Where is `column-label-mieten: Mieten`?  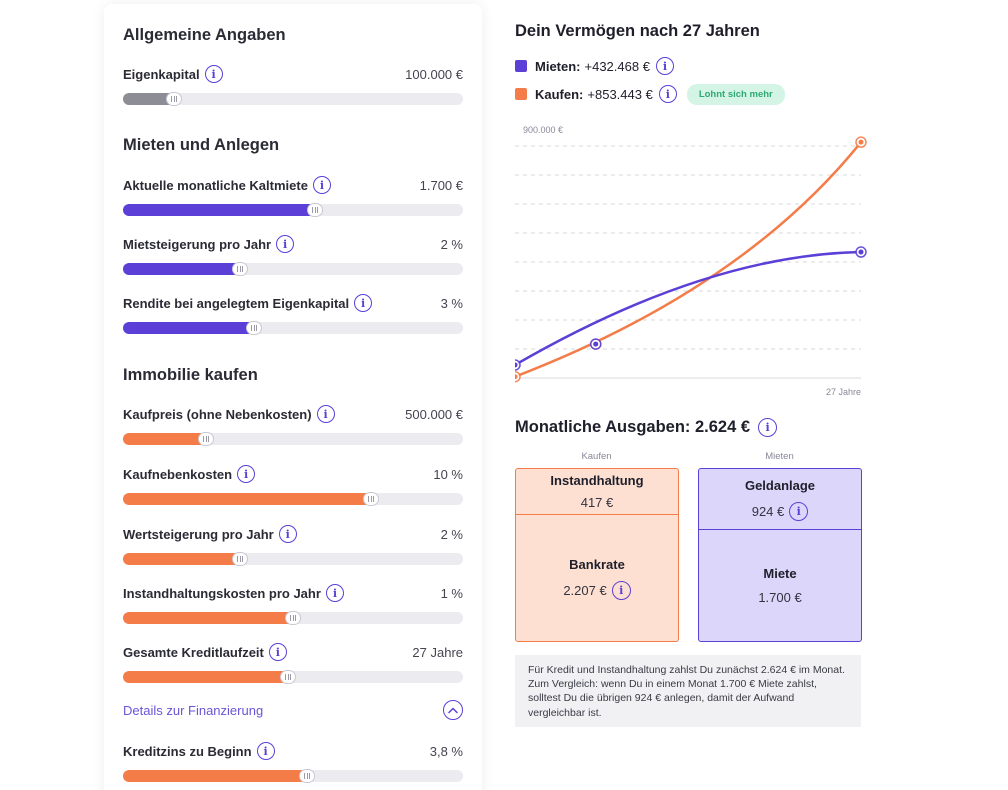
column-label-mieten: Mieten is located at coordinates (779, 456).